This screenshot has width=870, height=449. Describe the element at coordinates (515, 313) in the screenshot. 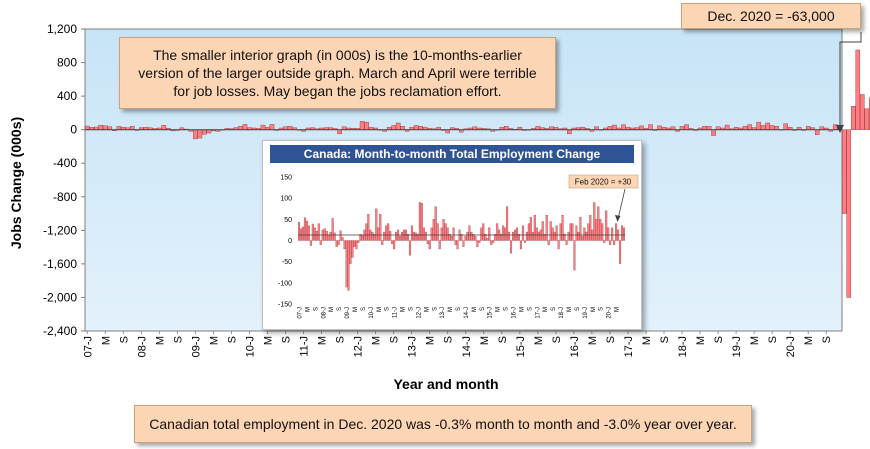

I see `inset-x-tick-label: 16-J` at that location.